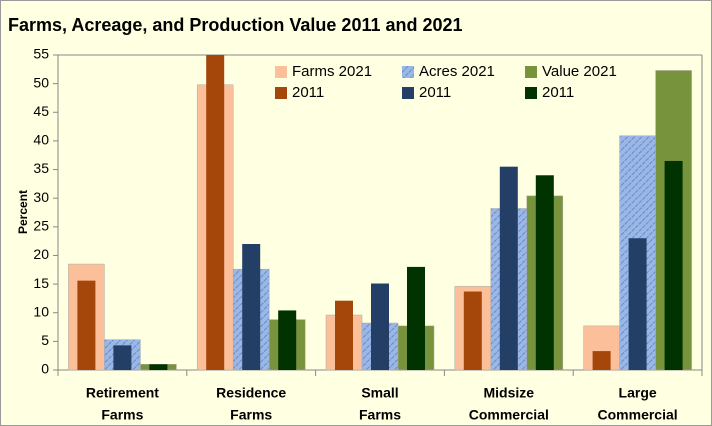  What do you see at coordinates (45, 369) in the screenshot?
I see `y-tick-label: 0` at bounding box center [45, 369].